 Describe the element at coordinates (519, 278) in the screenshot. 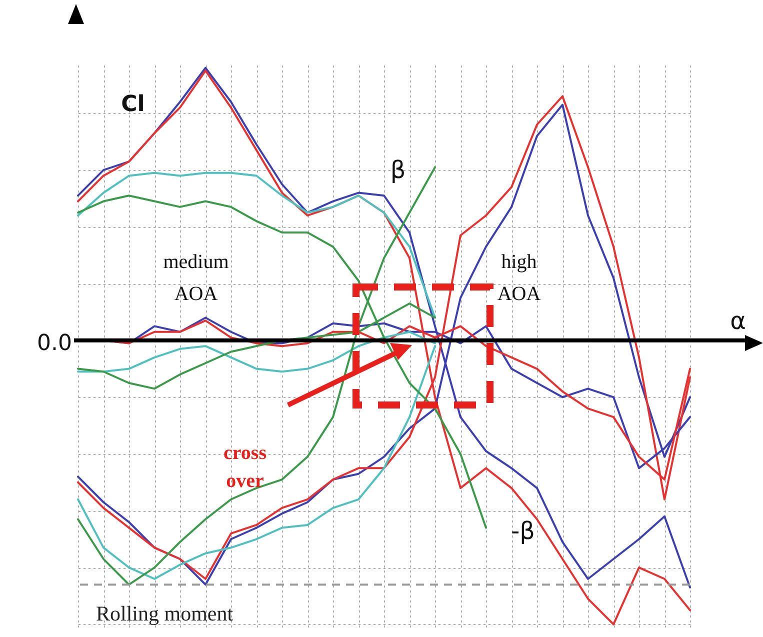

I see `annotation: high AOA` at that location.